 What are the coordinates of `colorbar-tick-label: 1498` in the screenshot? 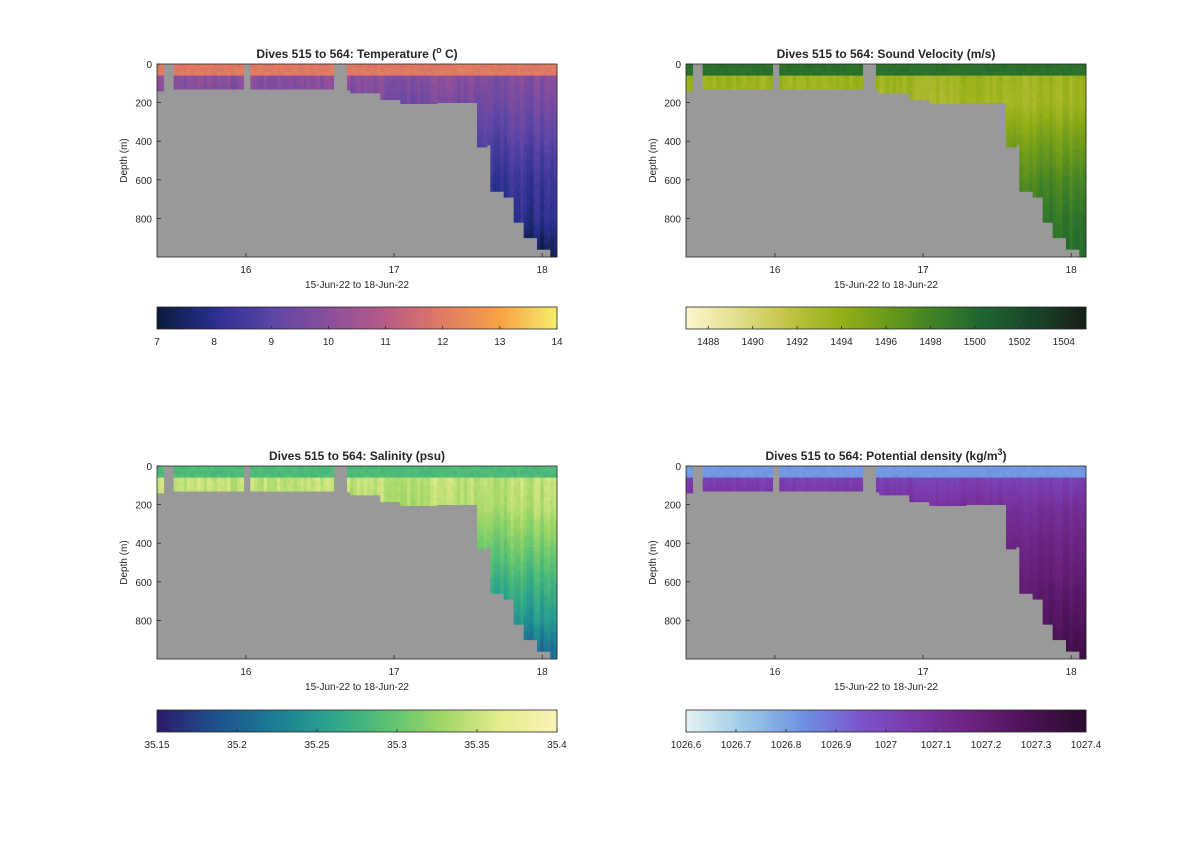 It's located at (930, 342).